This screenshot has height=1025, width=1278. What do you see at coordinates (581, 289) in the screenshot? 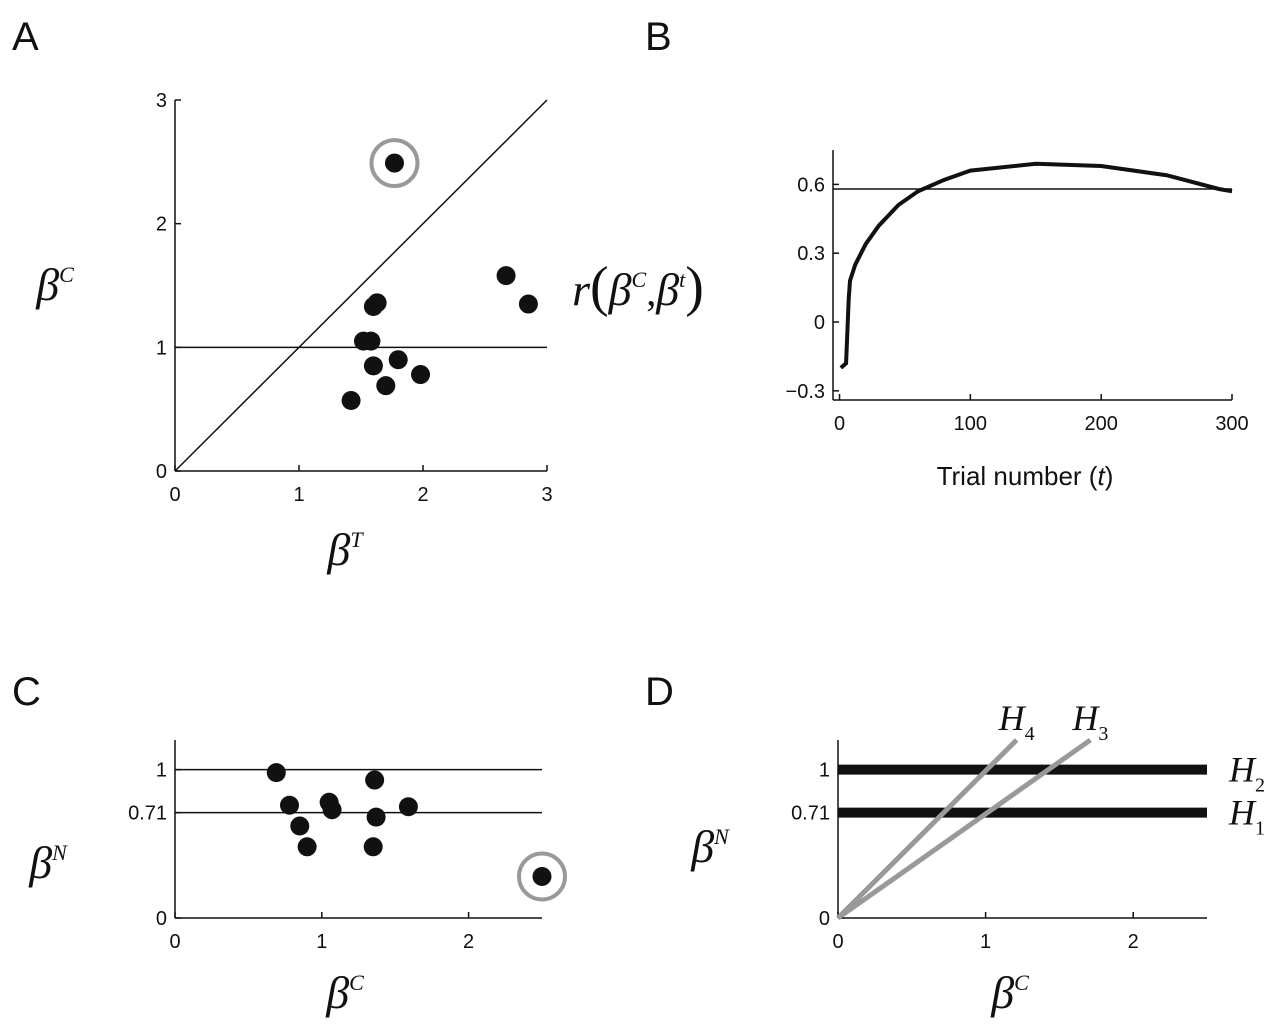
I see `y-axis-label-part: r` at bounding box center [581, 289].